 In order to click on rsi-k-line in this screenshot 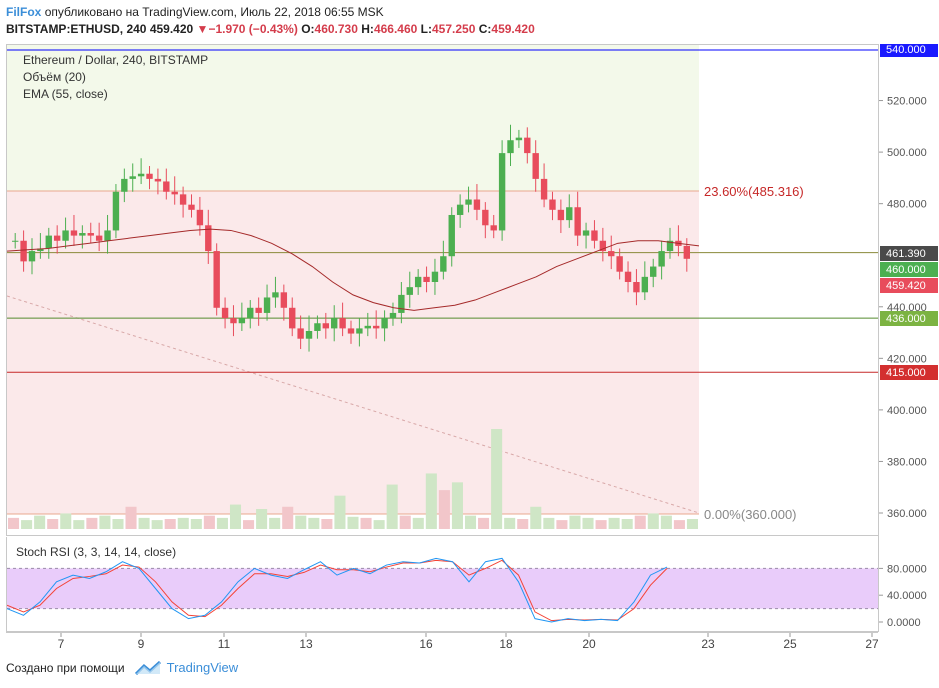, I will do `click(337, 590)`.